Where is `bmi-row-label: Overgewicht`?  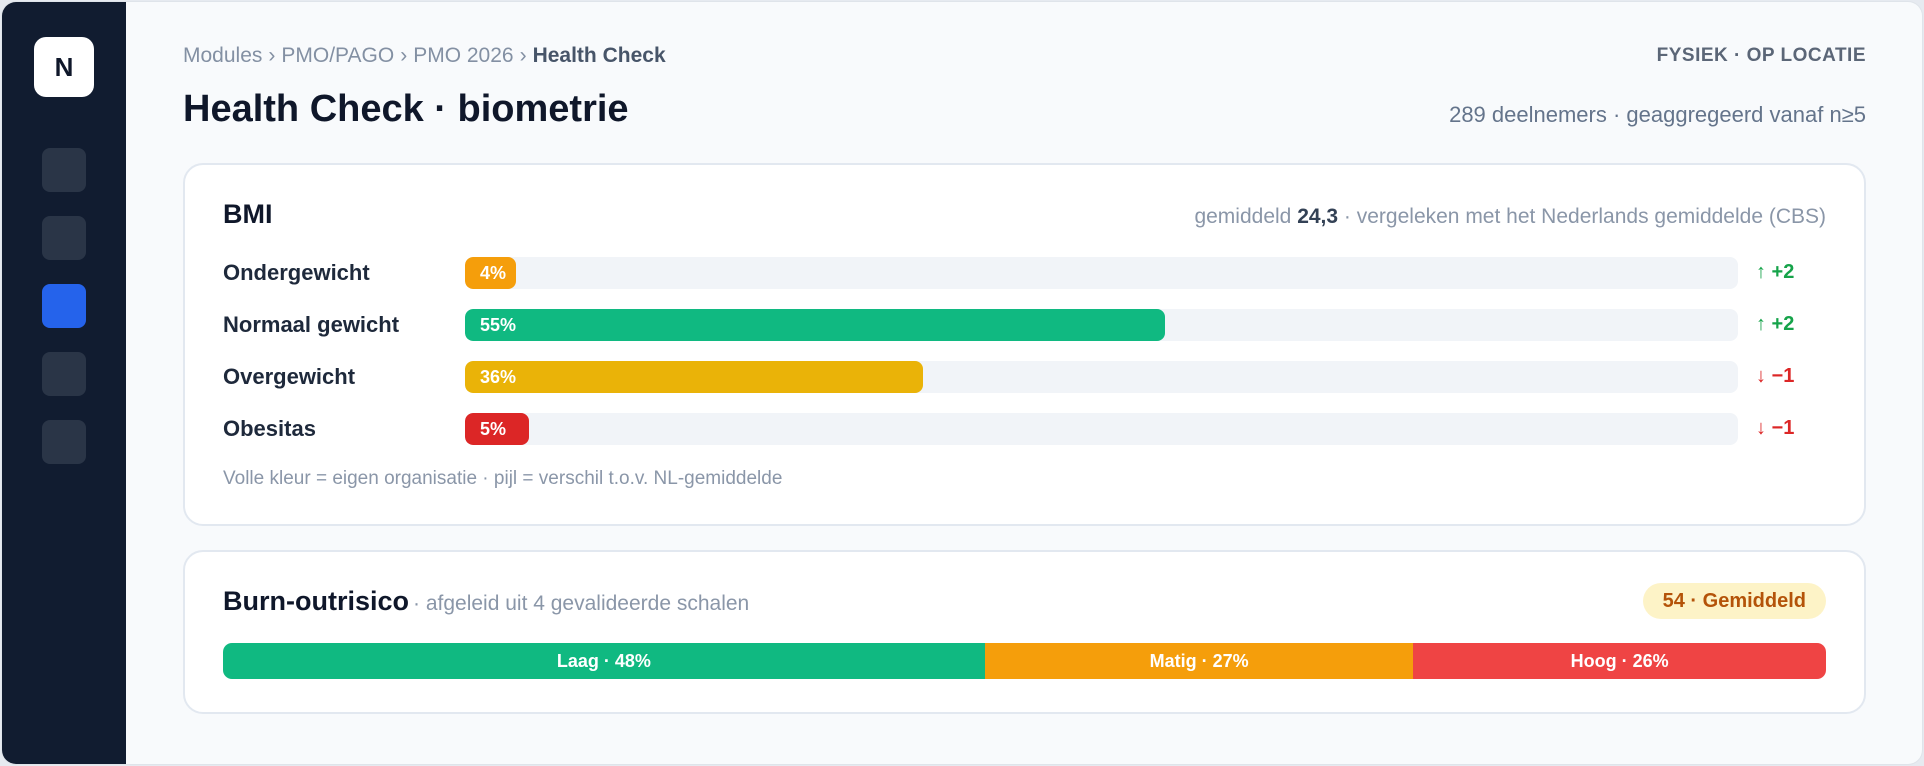
bmi-row-label: Overgewicht is located at coordinates (289, 376).